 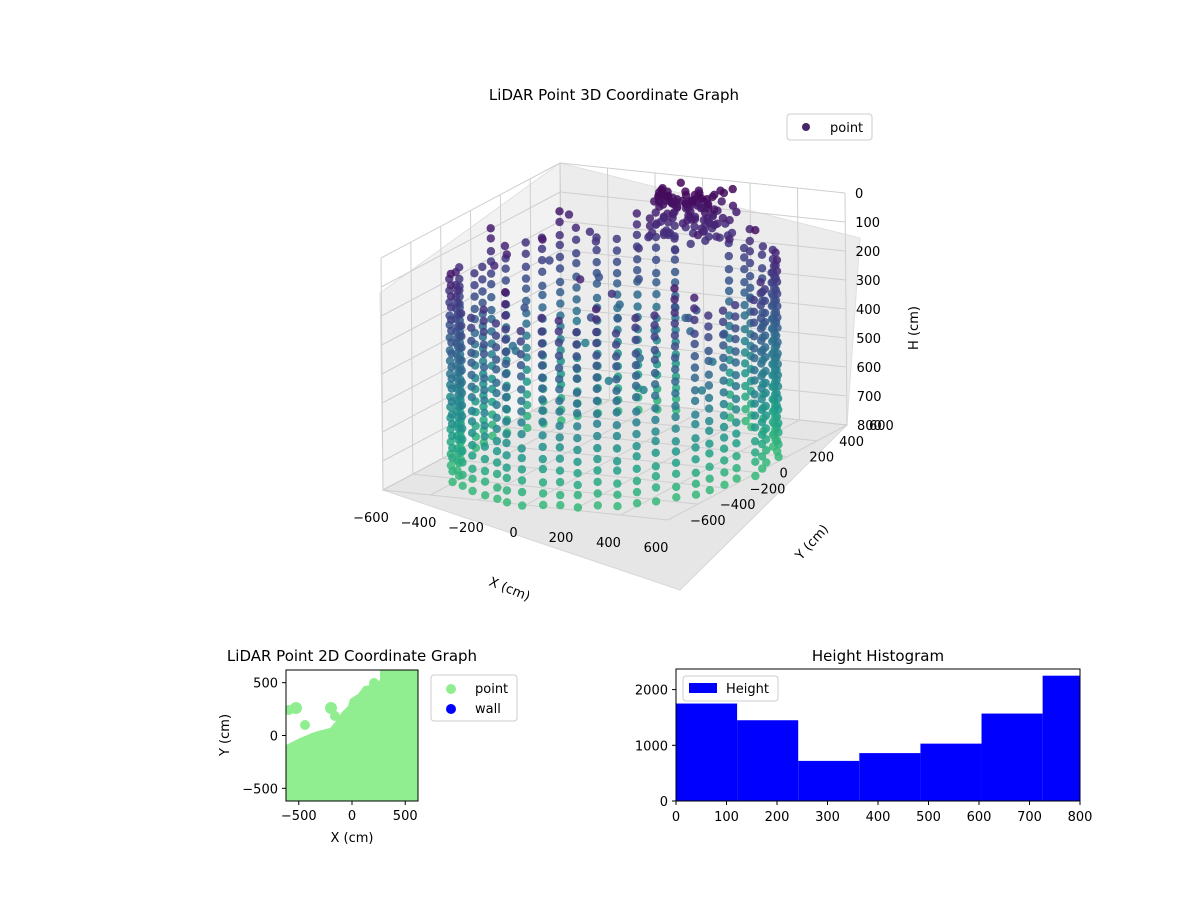 I want to click on legend-label-point-2d: point, so click(x=491, y=689).